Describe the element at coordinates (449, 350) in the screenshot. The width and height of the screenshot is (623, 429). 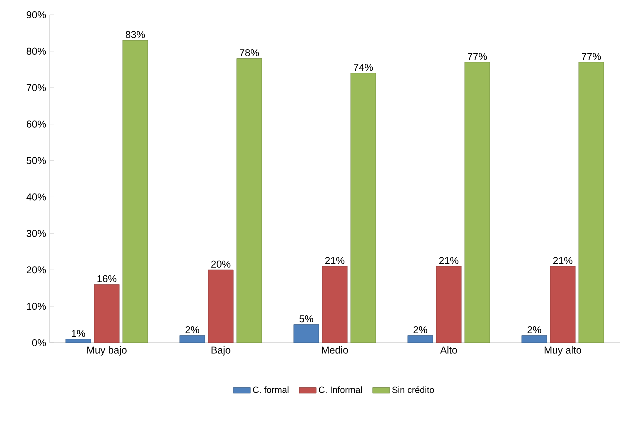
I see `x-tick-label: Alto` at that location.